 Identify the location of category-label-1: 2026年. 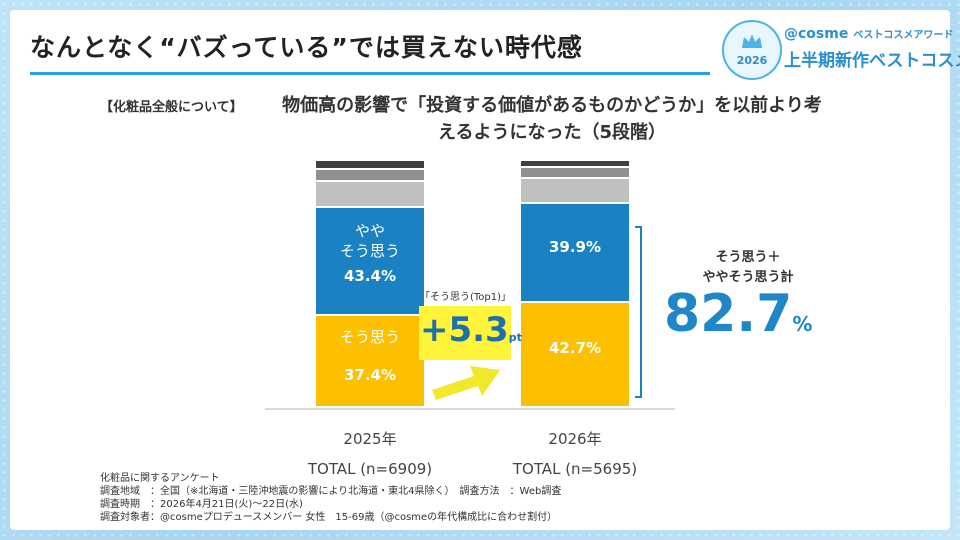
(575, 439).